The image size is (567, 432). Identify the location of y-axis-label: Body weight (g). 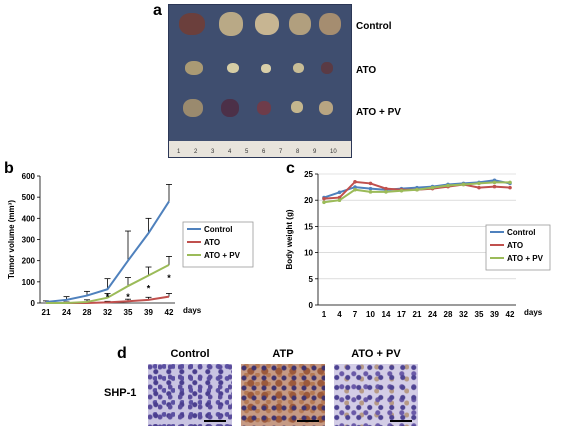
(289, 239).